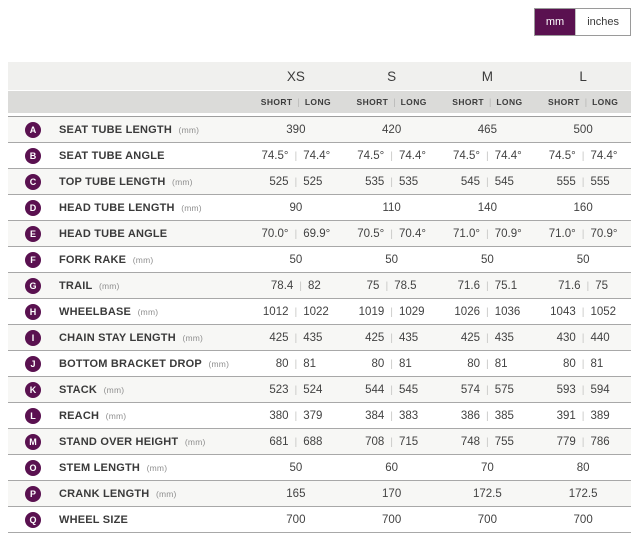  What do you see at coordinates (487, 129) in the screenshot?
I see `value-short: 465` at bounding box center [487, 129].